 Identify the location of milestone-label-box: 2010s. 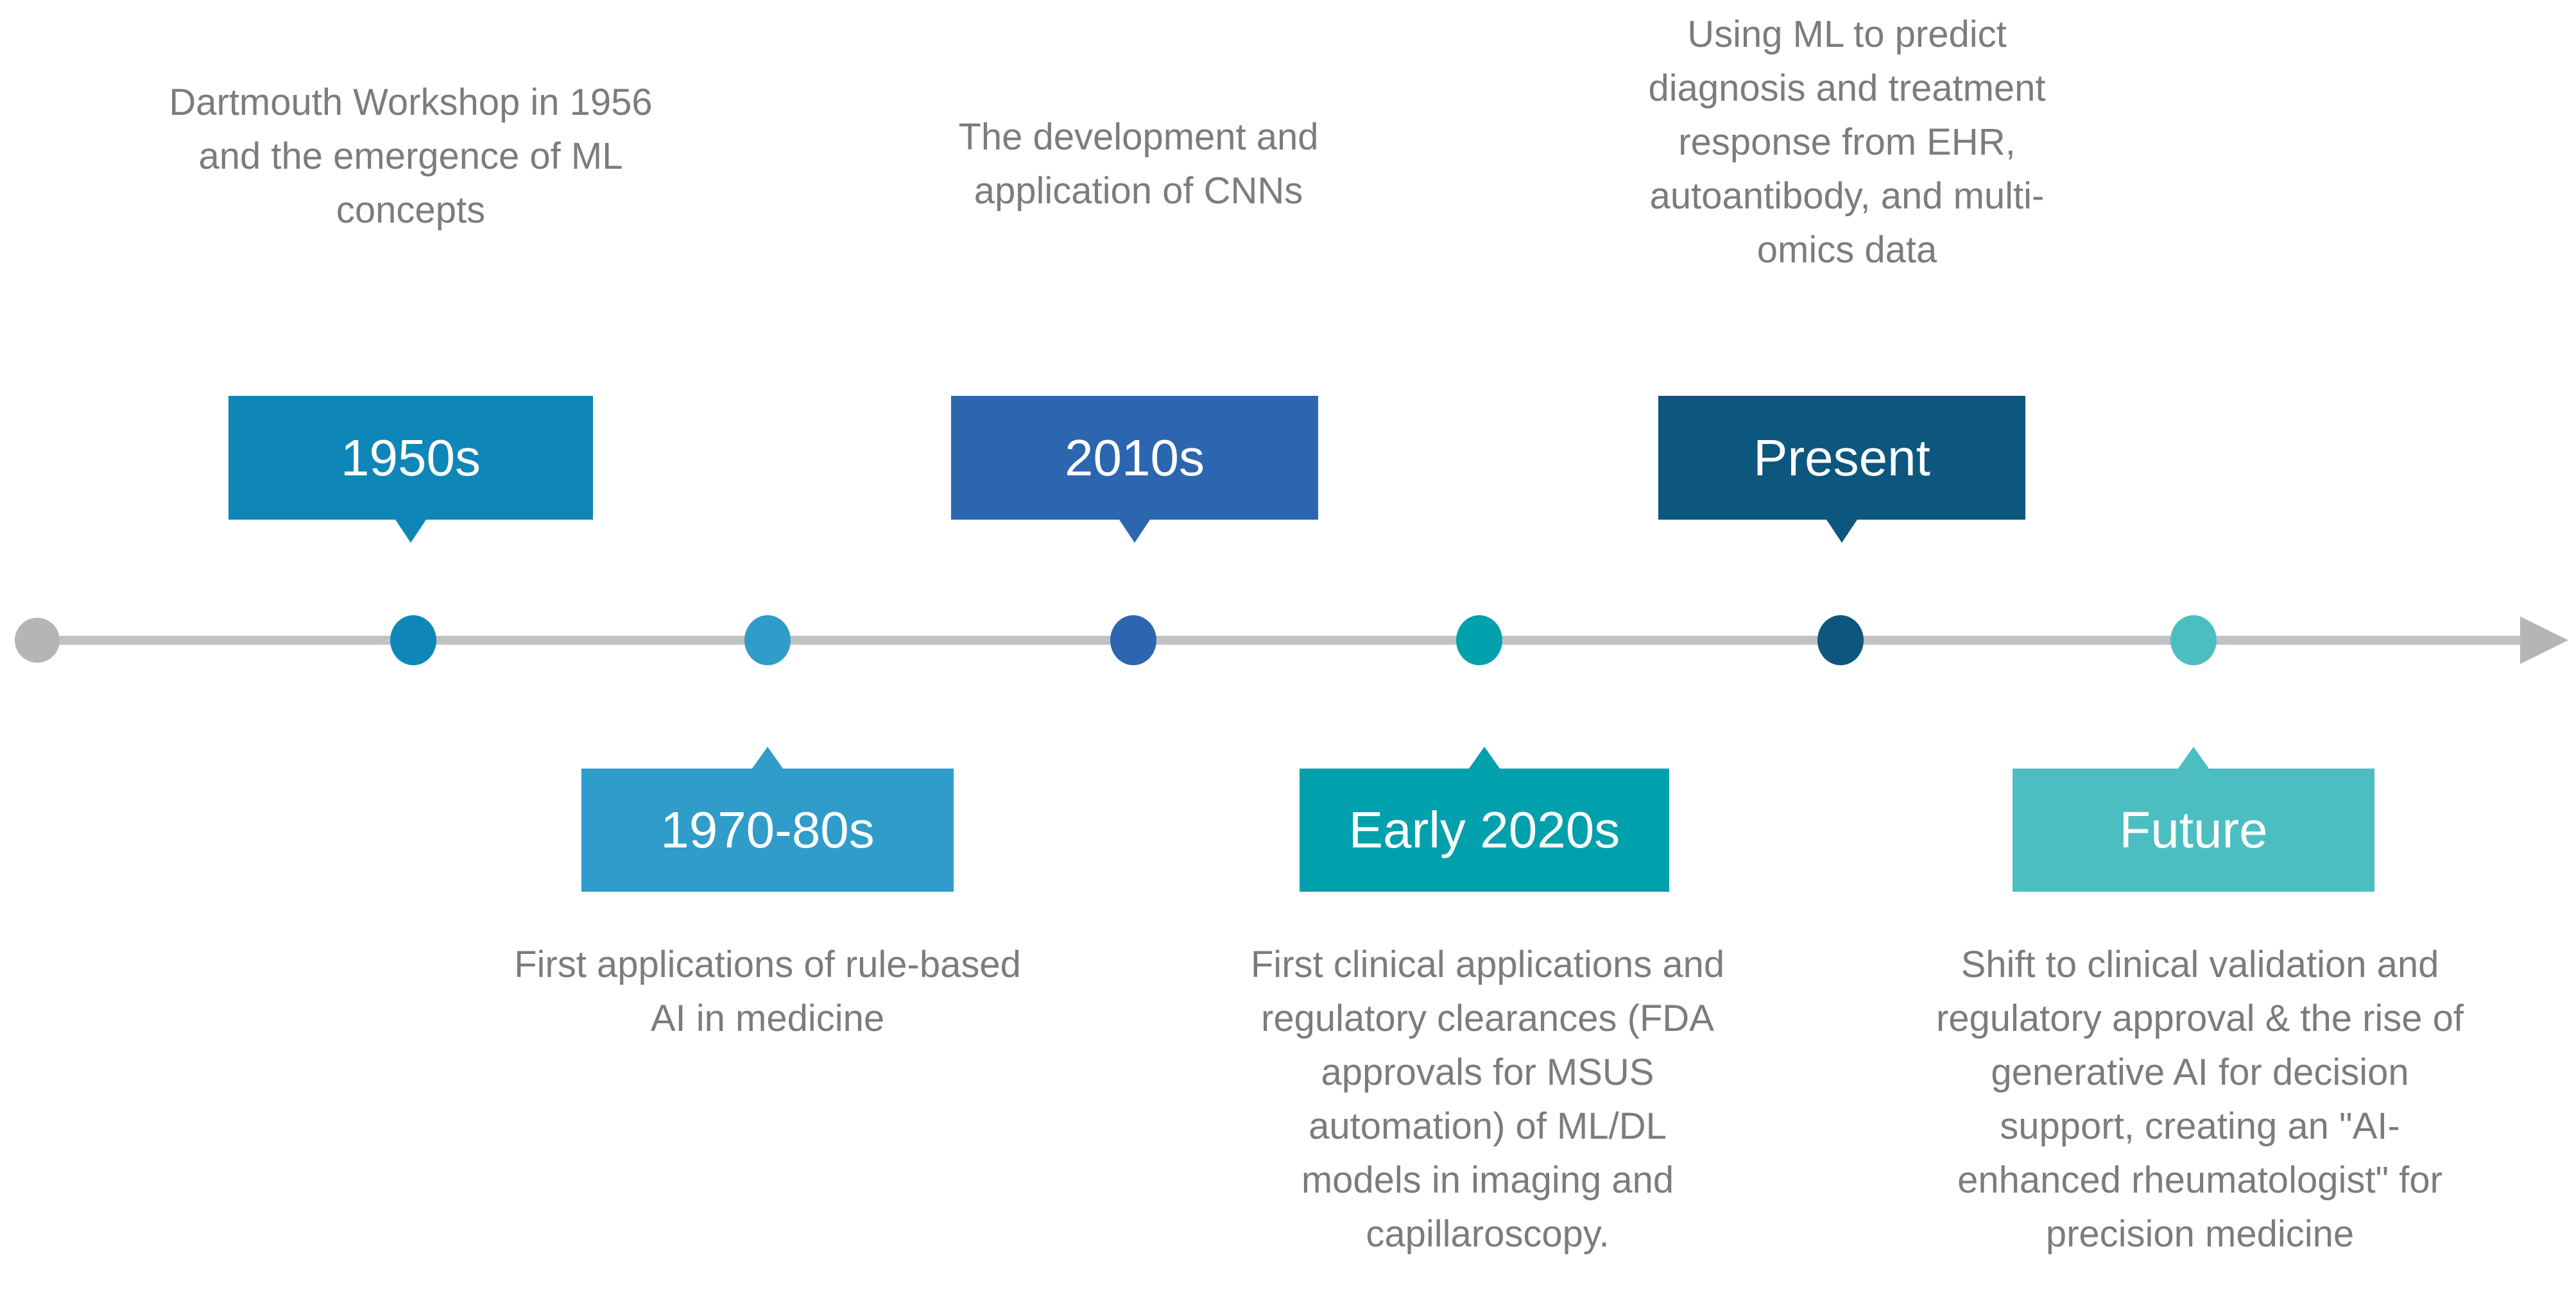
(1134, 469).